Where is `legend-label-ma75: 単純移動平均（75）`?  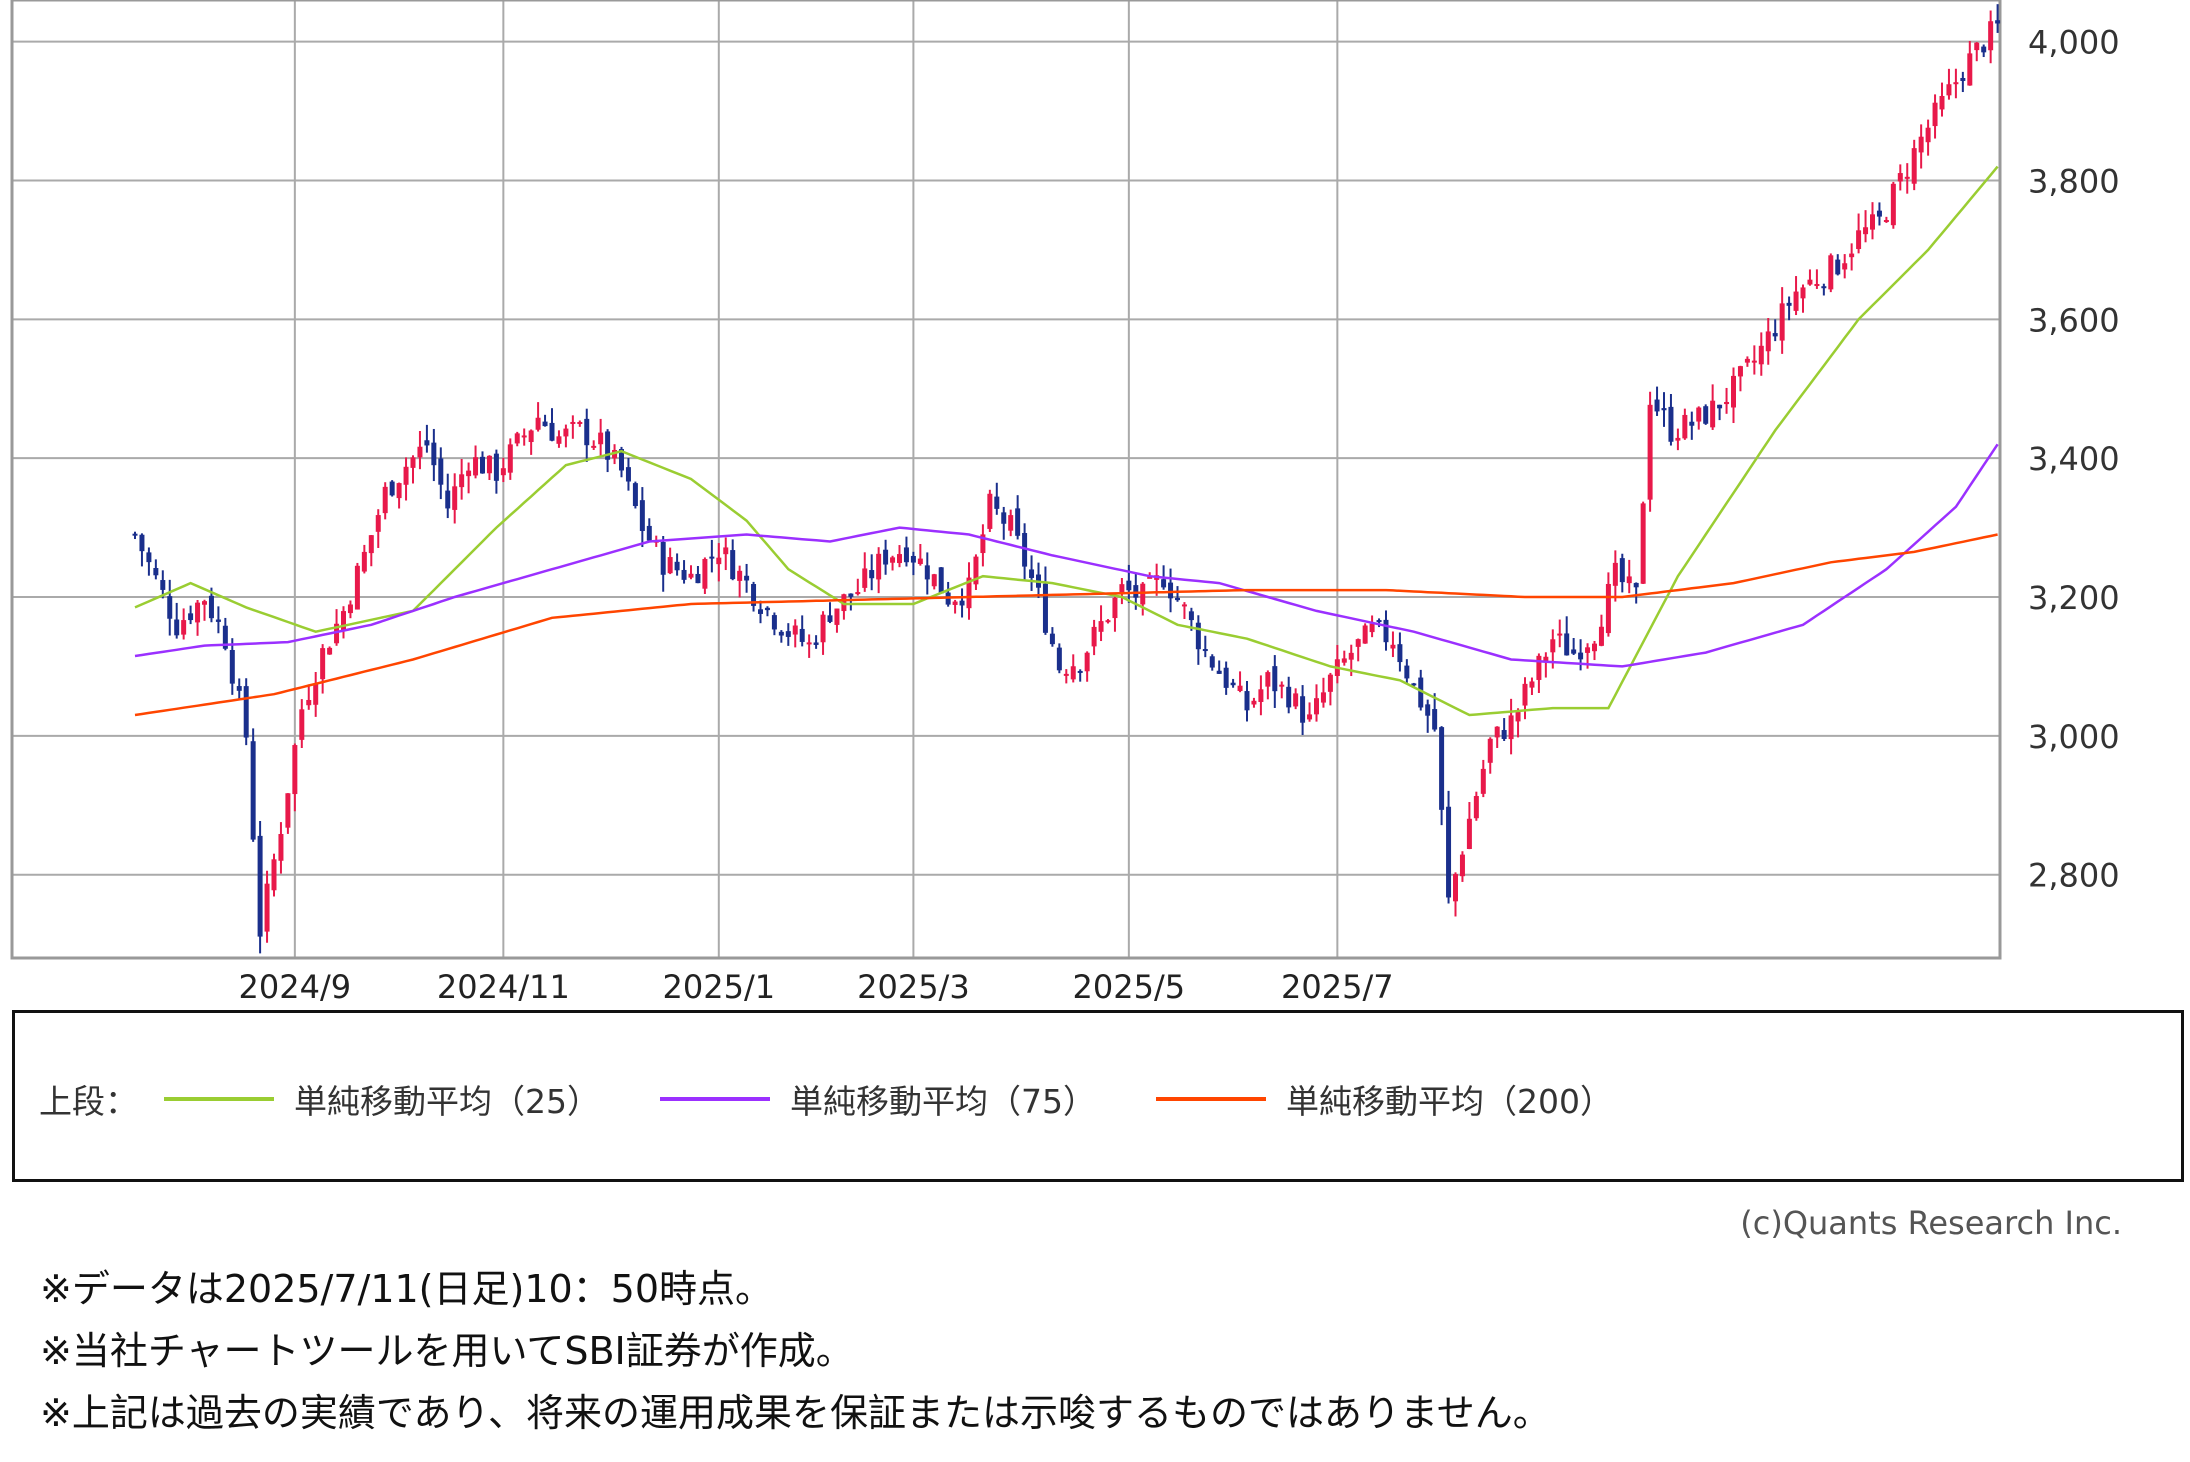 legend-label-ma75: 単純移動平均（75） is located at coordinates (943, 1101).